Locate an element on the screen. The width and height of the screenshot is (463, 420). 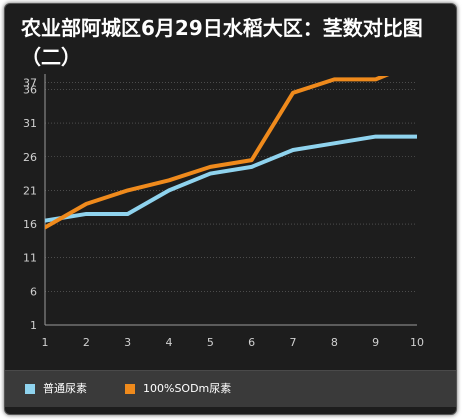
x-tick-label-2: 2 is located at coordinates (86, 342).